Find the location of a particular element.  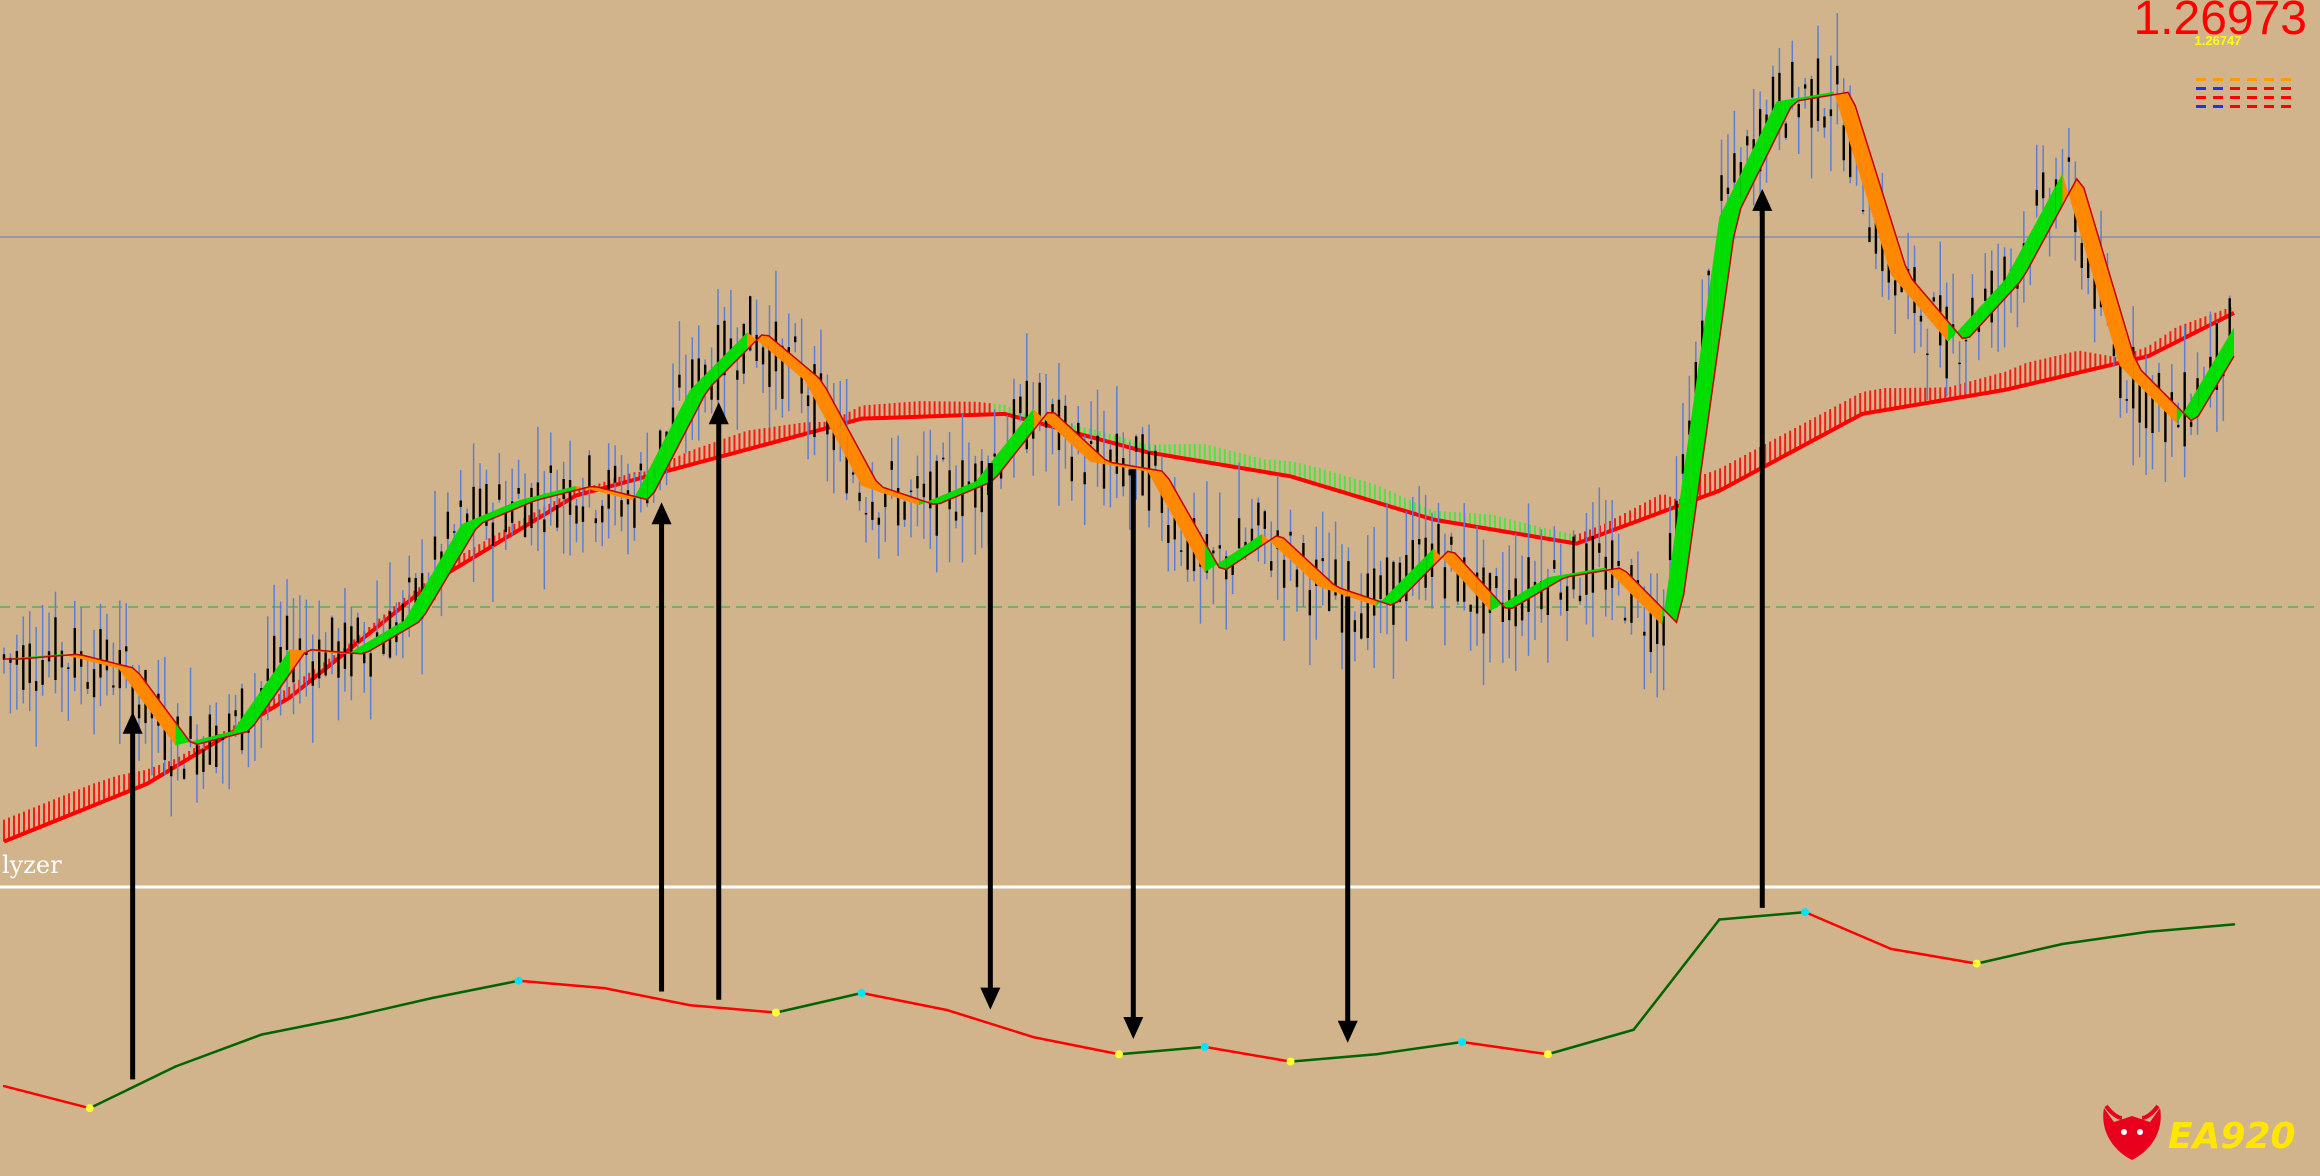

oscillator-turn-dot is located at coordinates (89, 1108).